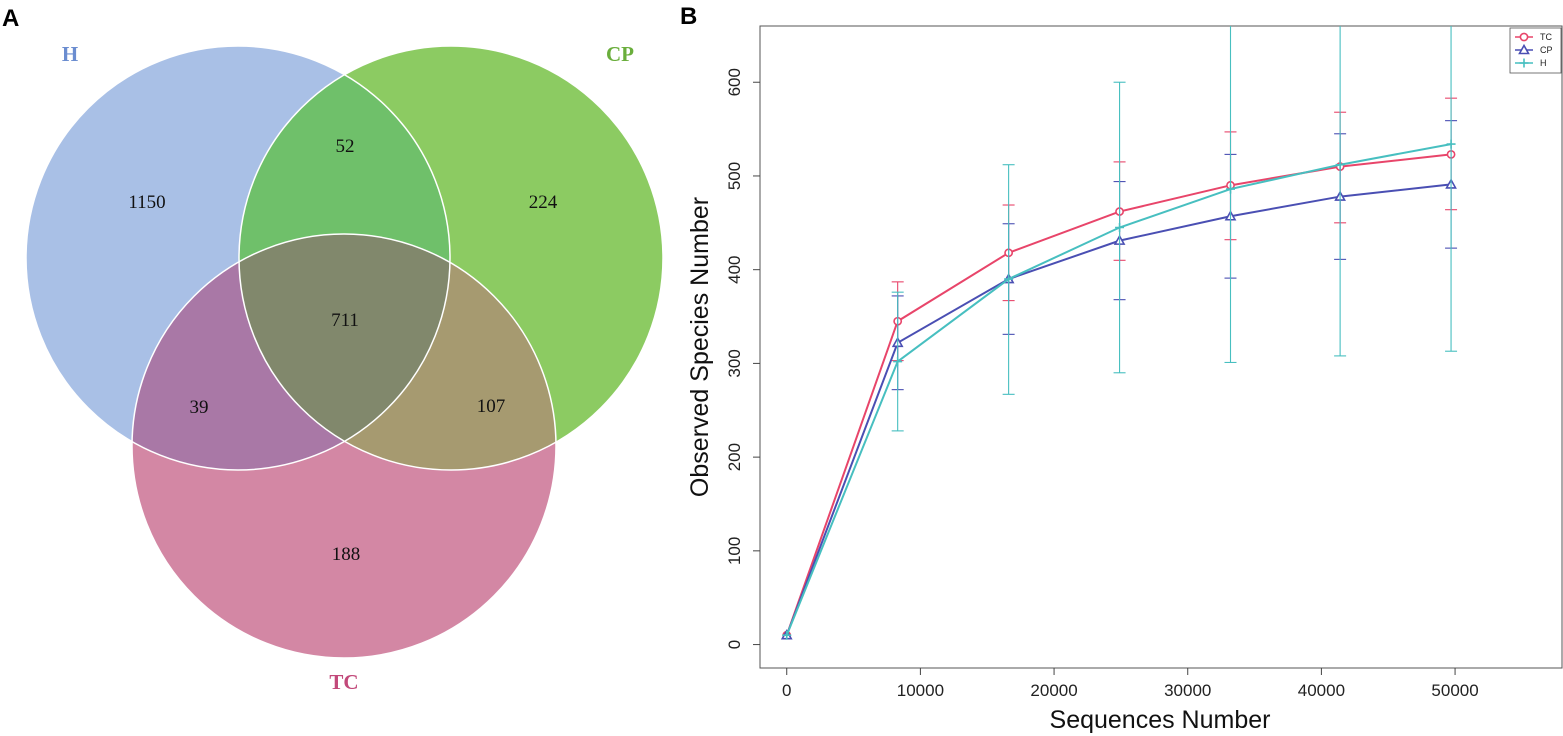  I want to click on panel-b-label: B, so click(688, 16).